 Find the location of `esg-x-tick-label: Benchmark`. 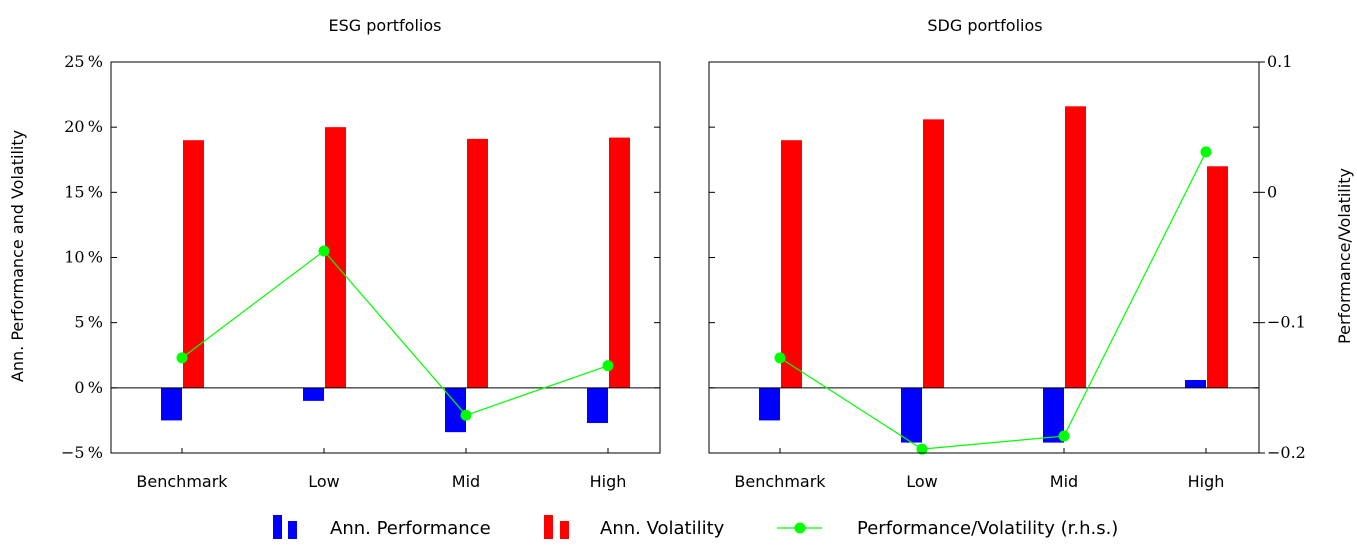

esg-x-tick-label: Benchmark is located at coordinates (182, 481).